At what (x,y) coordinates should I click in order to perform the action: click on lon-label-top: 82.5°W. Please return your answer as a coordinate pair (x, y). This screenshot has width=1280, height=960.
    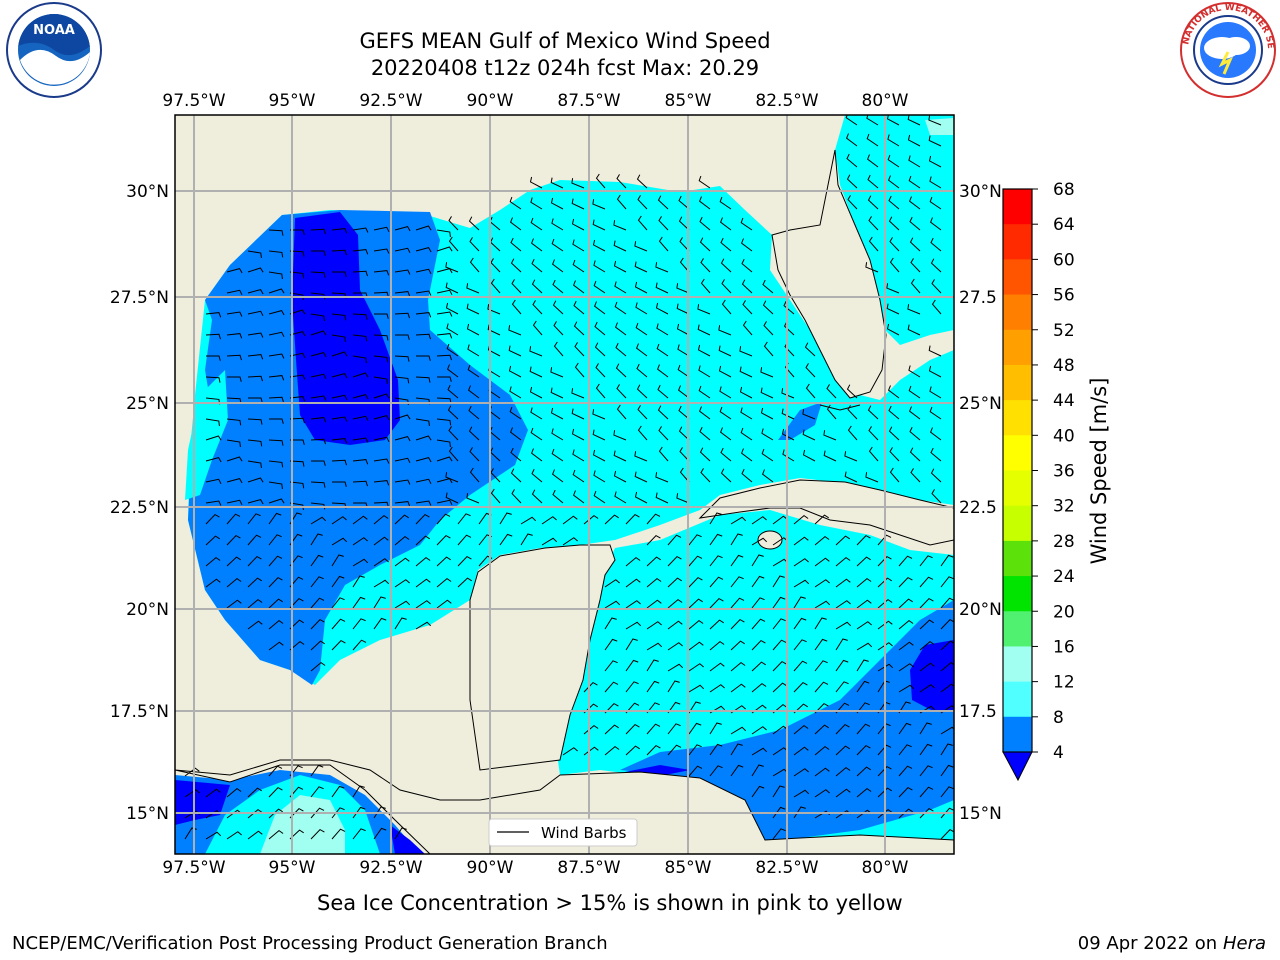
    Looking at the image, I should click on (786, 101).